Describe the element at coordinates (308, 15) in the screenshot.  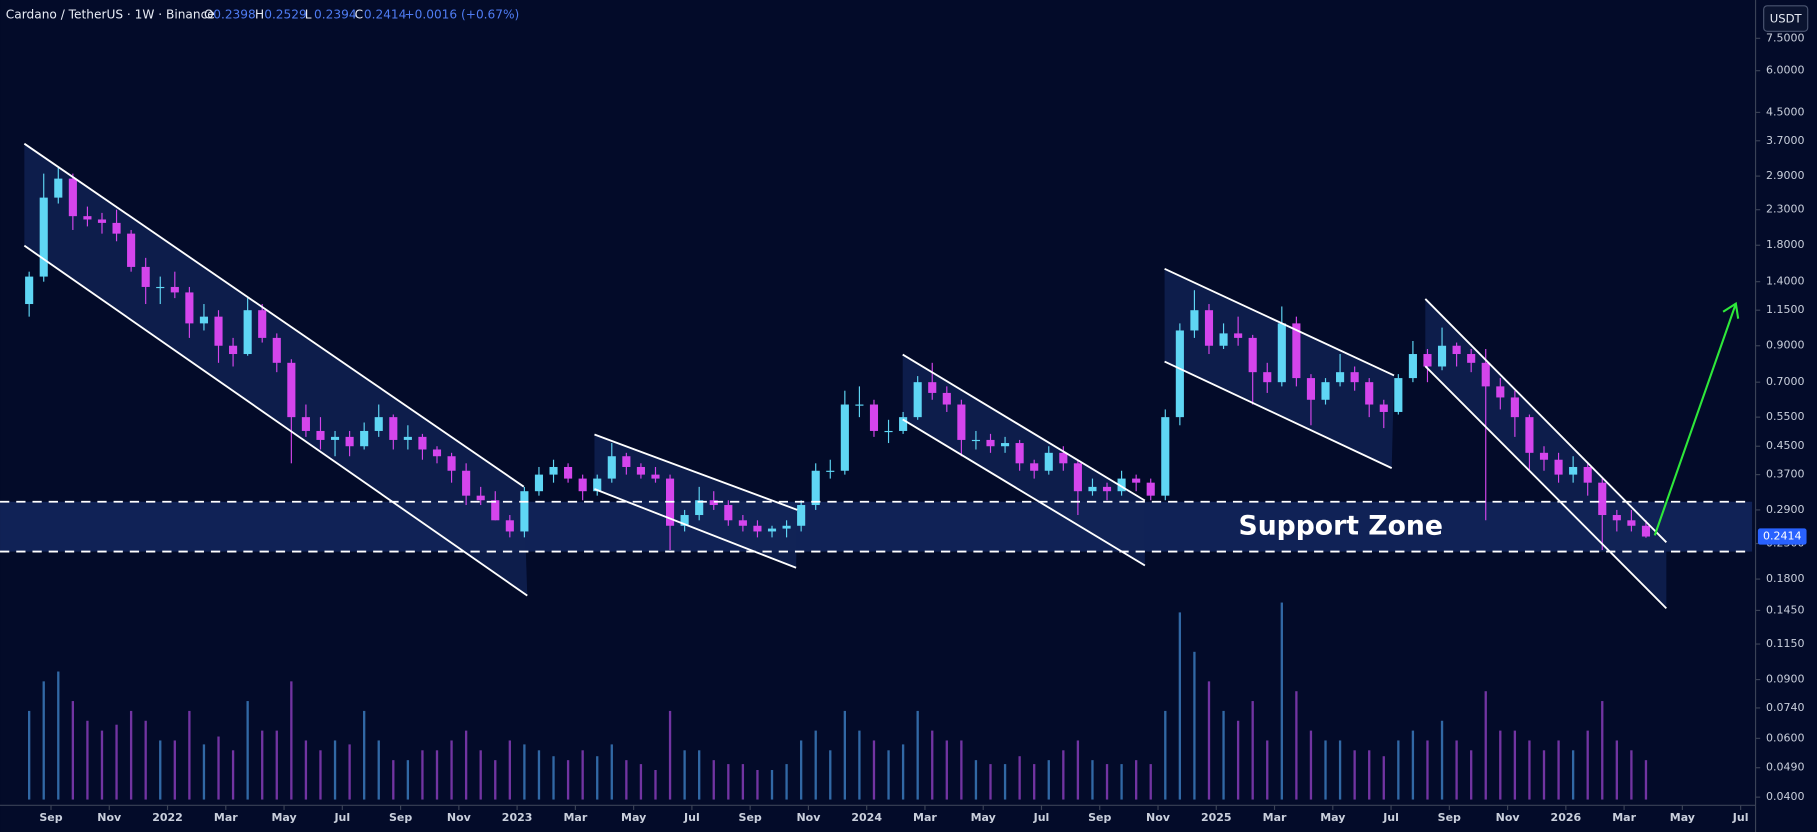
I see `ohlc-key: L` at that location.